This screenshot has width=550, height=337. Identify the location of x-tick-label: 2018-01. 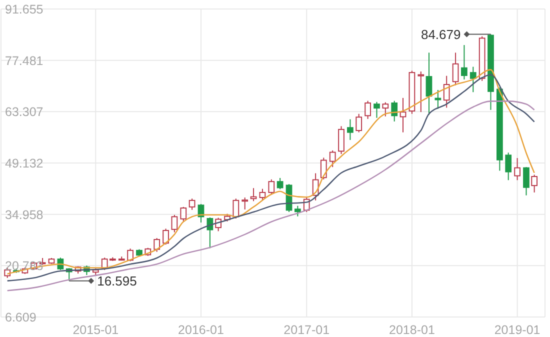
(412, 329).